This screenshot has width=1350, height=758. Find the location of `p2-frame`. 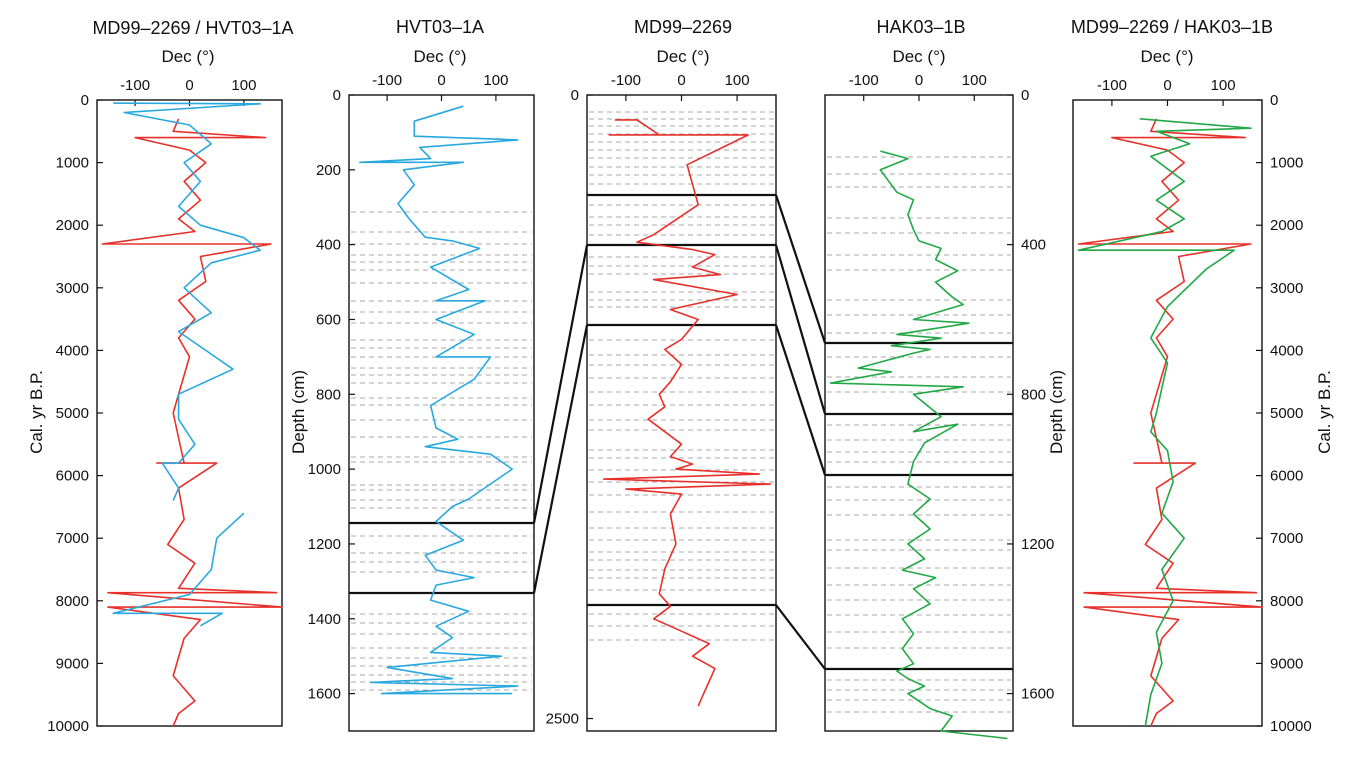

p2-frame is located at coordinates (441, 413).